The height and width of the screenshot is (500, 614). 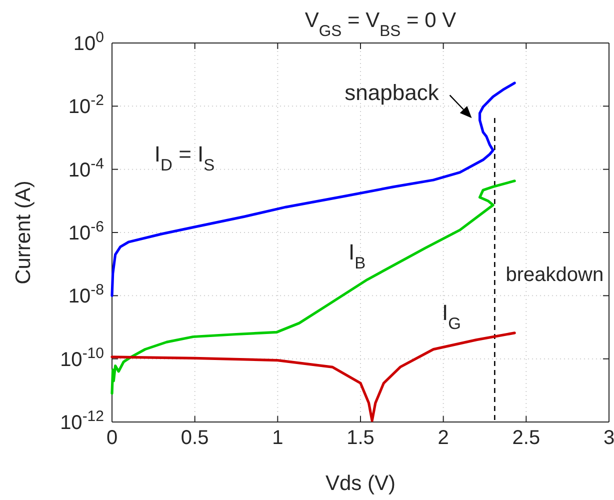 What do you see at coordinates (443, 438) in the screenshot?
I see `x-tick-label: 2` at bounding box center [443, 438].